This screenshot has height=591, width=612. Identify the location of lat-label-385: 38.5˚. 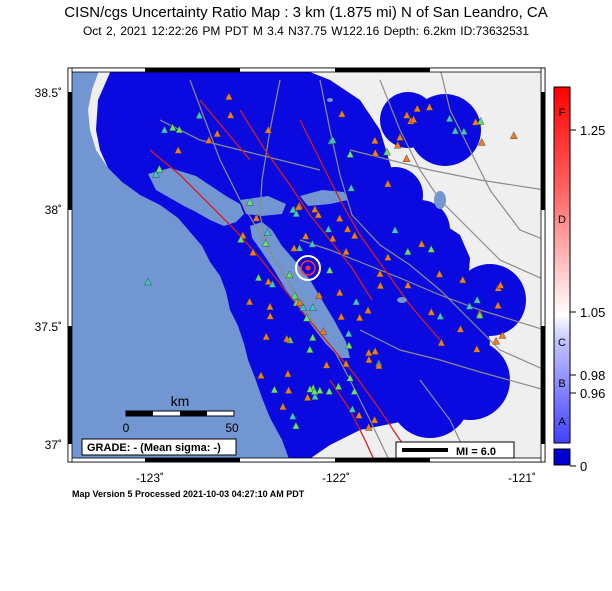
(48, 93).